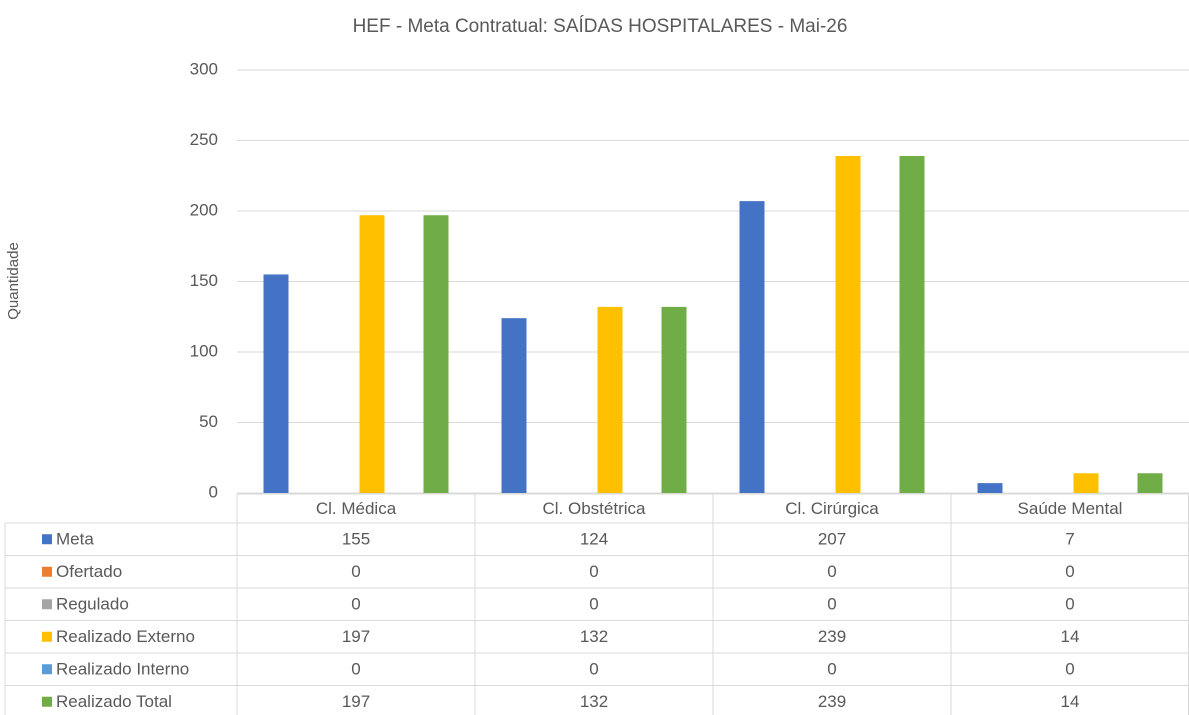  What do you see at coordinates (125, 636) in the screenshot?
I see `legend-label: Realizado Externo` at bounding box center [125, 636].